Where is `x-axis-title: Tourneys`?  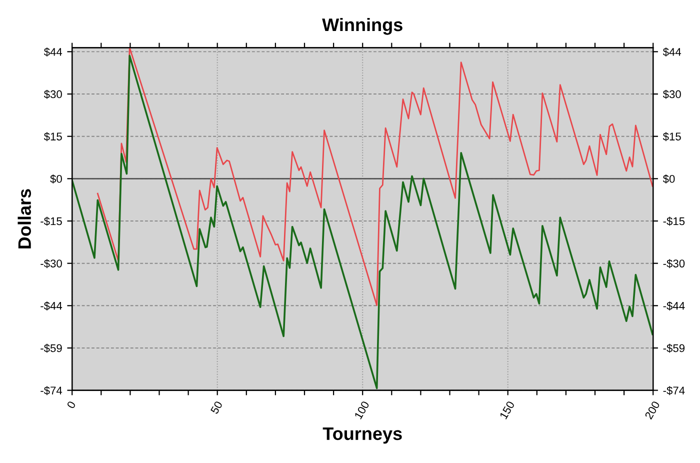 x-axis-title: Tourneys is located at coordinates (362, 435).